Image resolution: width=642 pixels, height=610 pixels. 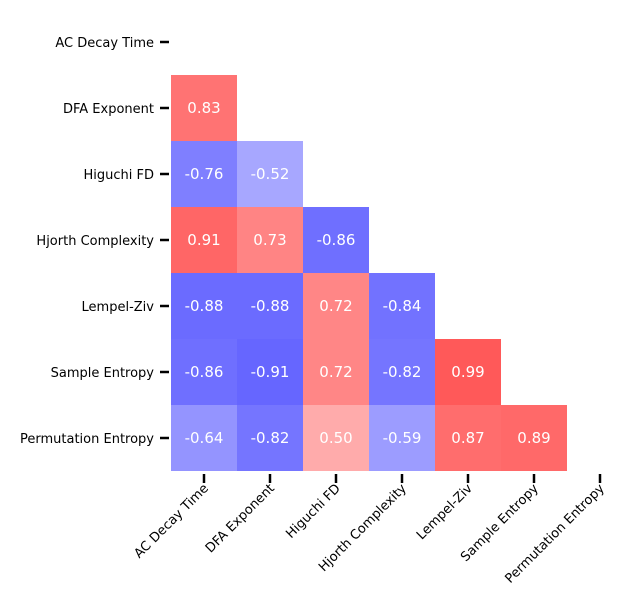 I want to click on heatmap-cell-permutation-entropy-vs-lempel-ziv, so click(x=468, y=438).